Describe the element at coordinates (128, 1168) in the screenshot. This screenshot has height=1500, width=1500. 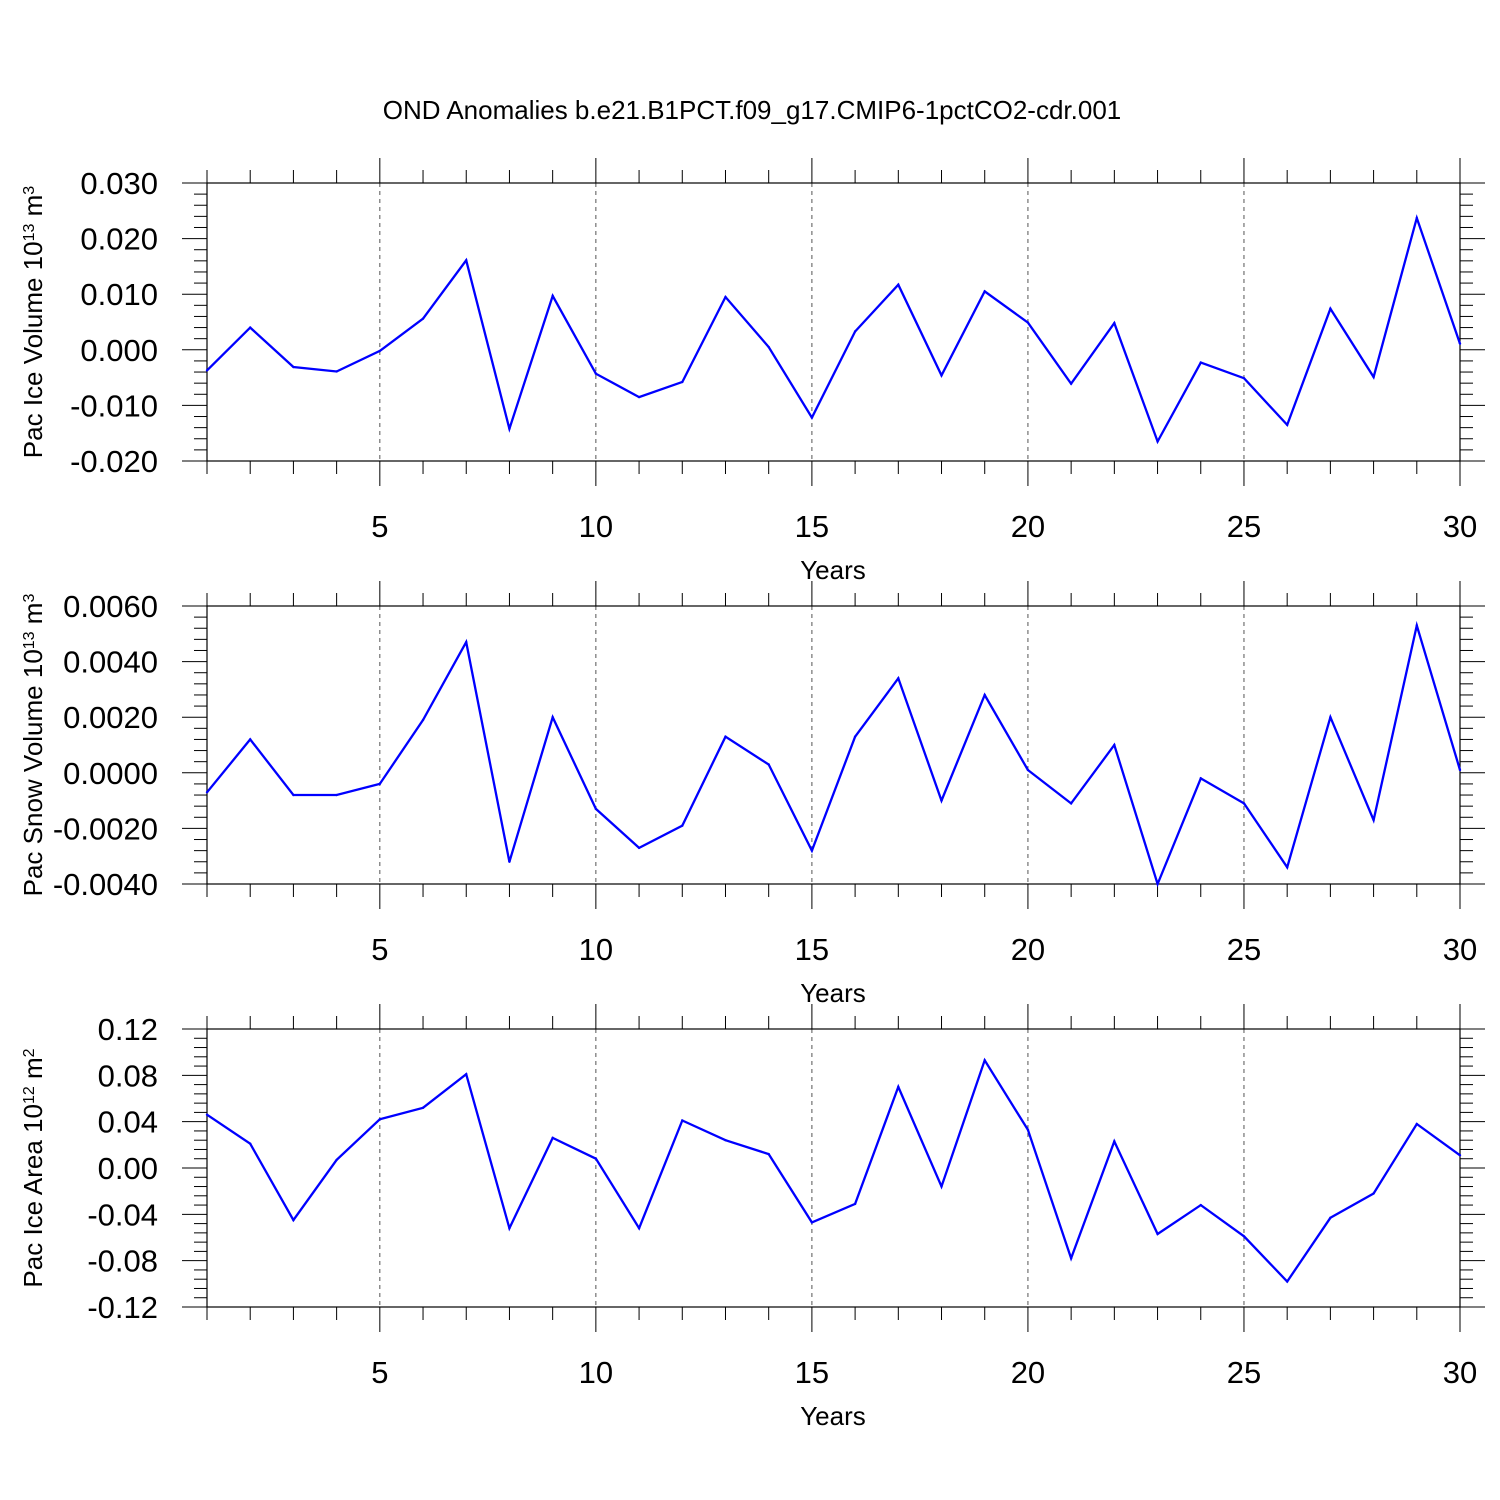
I see `y-tick-label: 0.00` at that location.